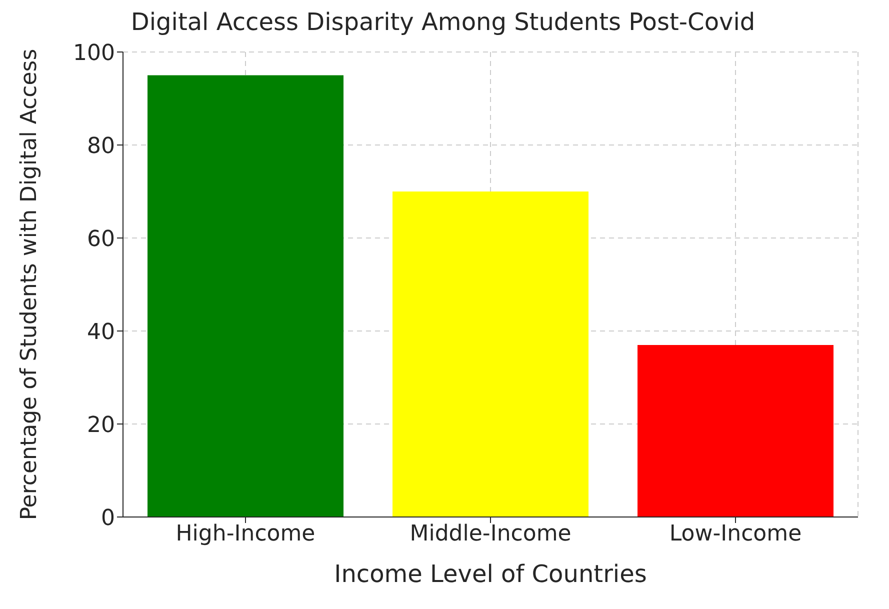  Describe the element at coordinates (108, 518) in the screenshot. I see `y-tick-label: 0` at that location.